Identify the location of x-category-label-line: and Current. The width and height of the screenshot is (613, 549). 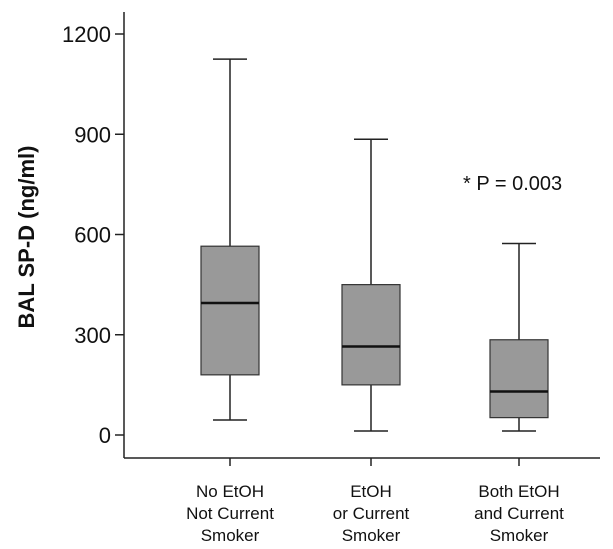
(519, 513).